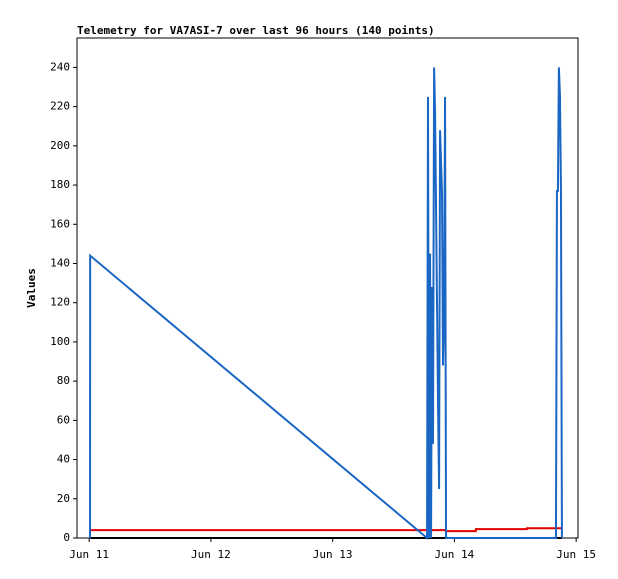 This screenshot has height=579, width=618. Describe the element at coordinates (211, 554) in the screenshot. I see `x-tick-label: Jun 12` at that location.